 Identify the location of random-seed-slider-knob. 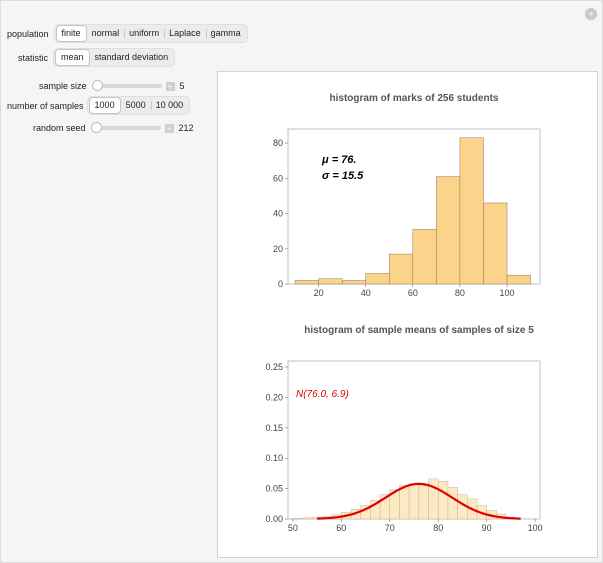
(96, 127).